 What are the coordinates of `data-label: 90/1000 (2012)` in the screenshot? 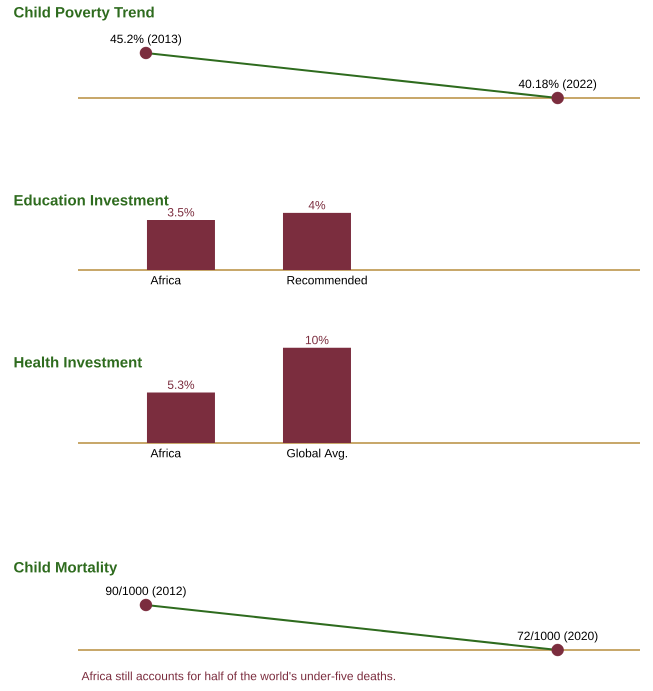 It's located at (146, 592).